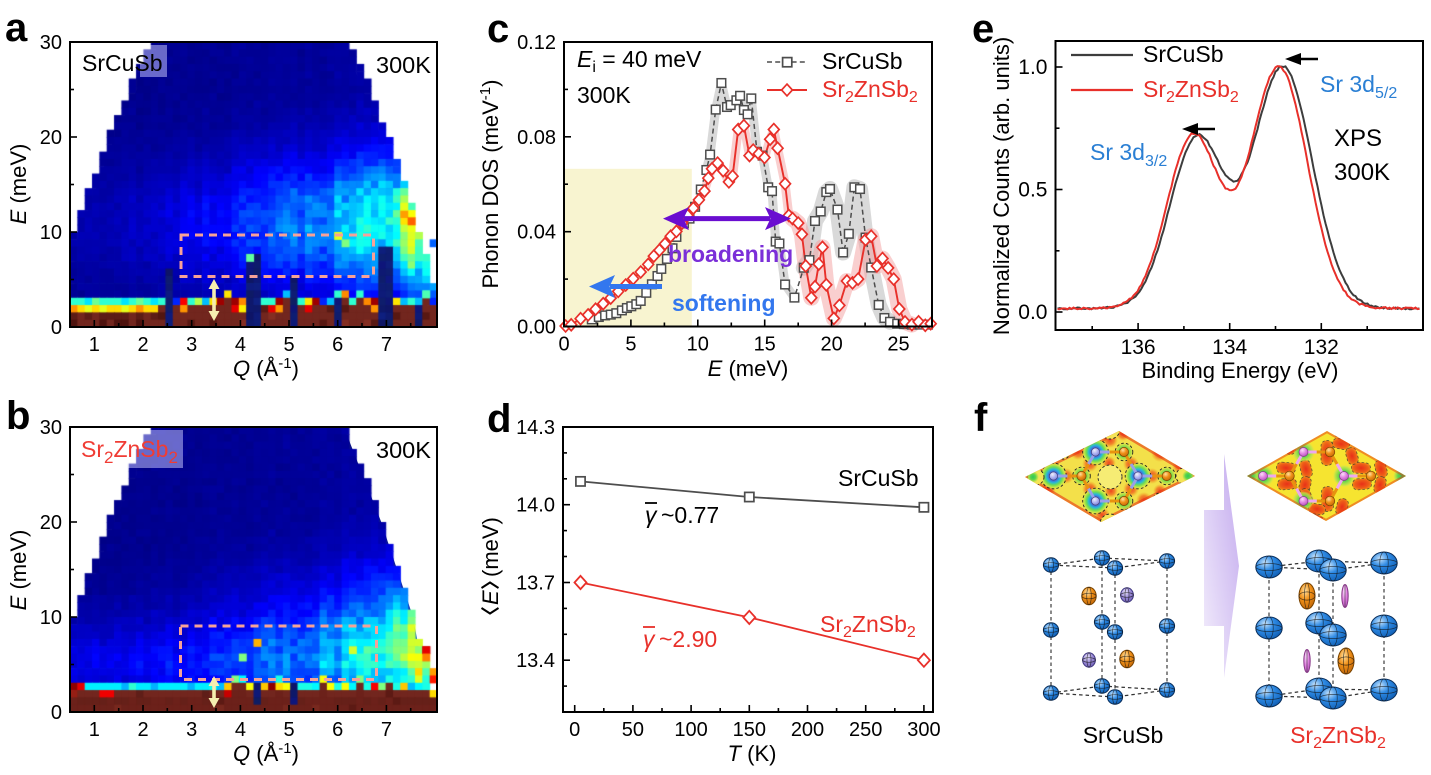 The width and height of the screenshot is (1431, 775). Describe the element at coordinates (1128, 154) in the screenshot. I see `svg-text: Sr 3d3/2` at that location.